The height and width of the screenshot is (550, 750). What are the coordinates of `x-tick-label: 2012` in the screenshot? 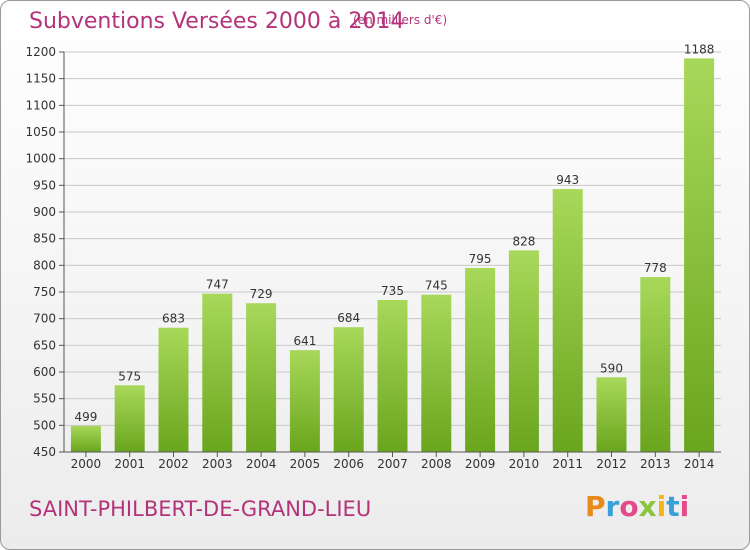 It's located at (611, 464).